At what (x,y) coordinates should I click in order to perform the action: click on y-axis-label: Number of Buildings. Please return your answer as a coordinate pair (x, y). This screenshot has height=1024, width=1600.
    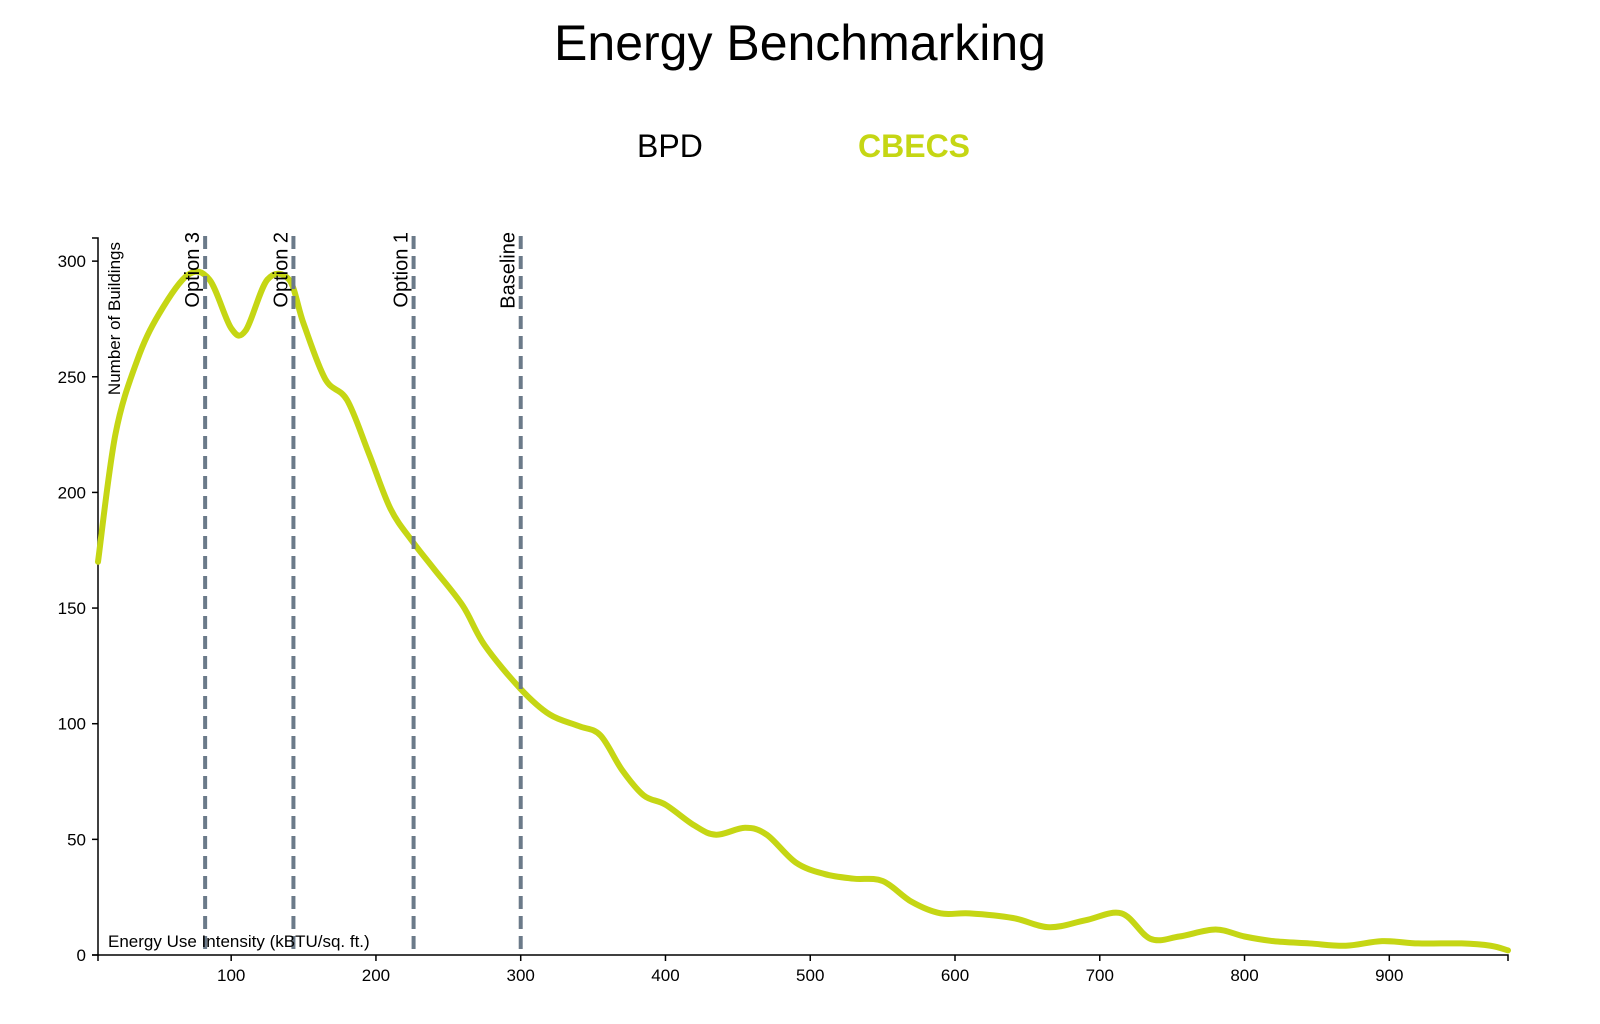
    Looking at the image, I should click on (114, 318).